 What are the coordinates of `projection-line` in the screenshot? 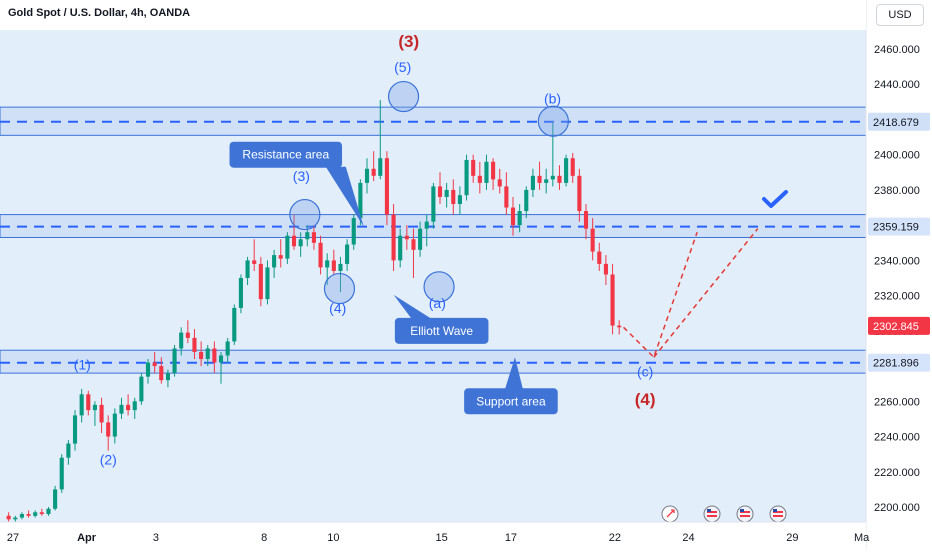 It's located at (660, 295).